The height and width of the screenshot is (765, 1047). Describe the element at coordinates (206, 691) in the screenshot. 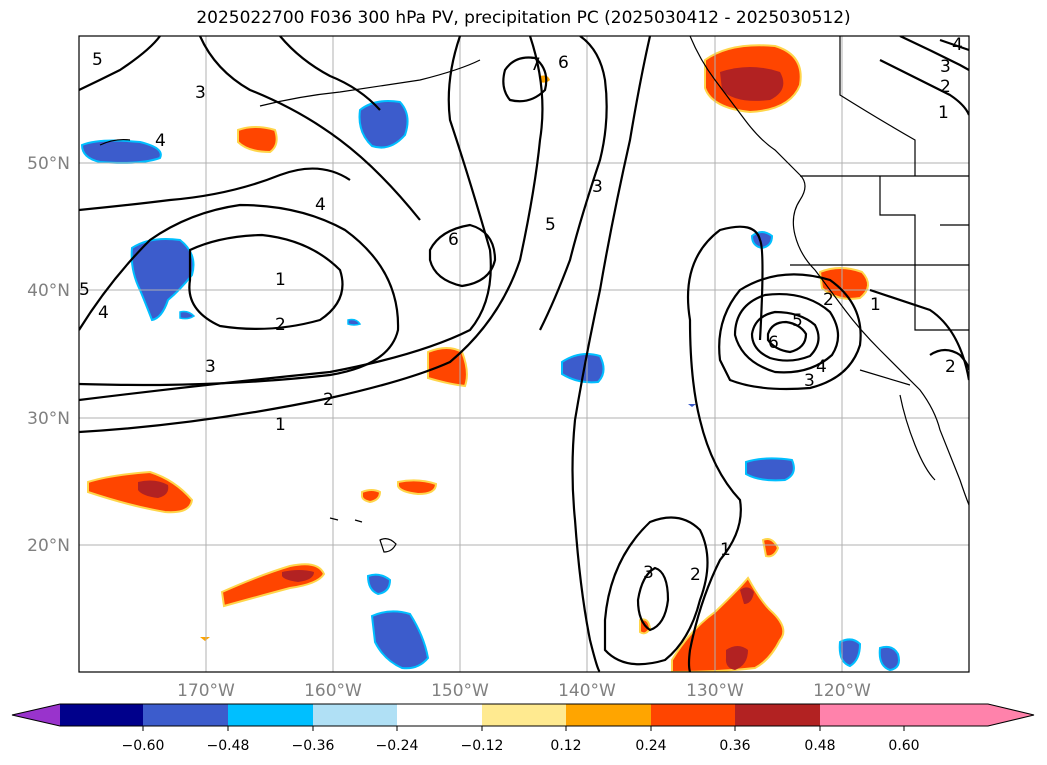

I see `lon-label: 170°W` at that location.